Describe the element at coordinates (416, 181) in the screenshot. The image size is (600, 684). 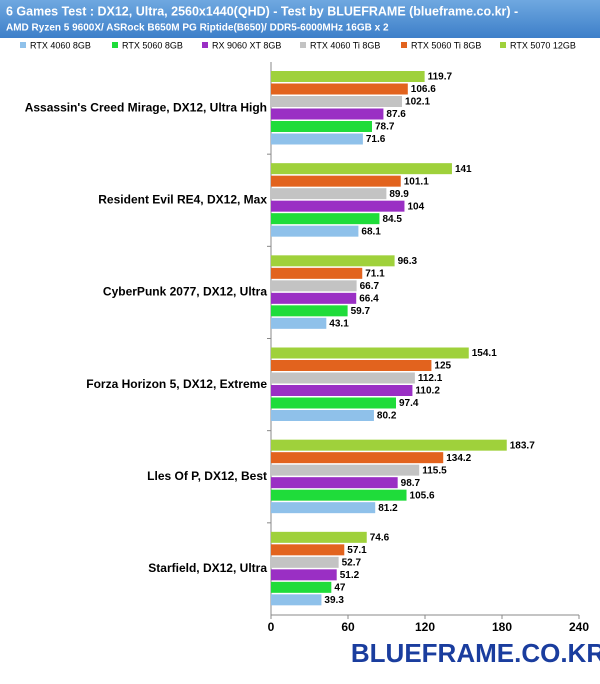
I see `value-label: 101.1` at that location.